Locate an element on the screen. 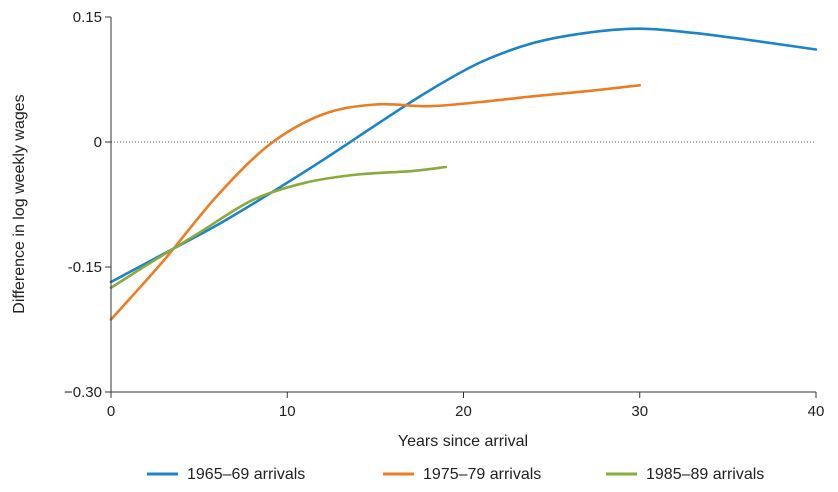 This screenshot has height=492, width=838. x-tick-label: 10 is located at coordinates (287, 411).